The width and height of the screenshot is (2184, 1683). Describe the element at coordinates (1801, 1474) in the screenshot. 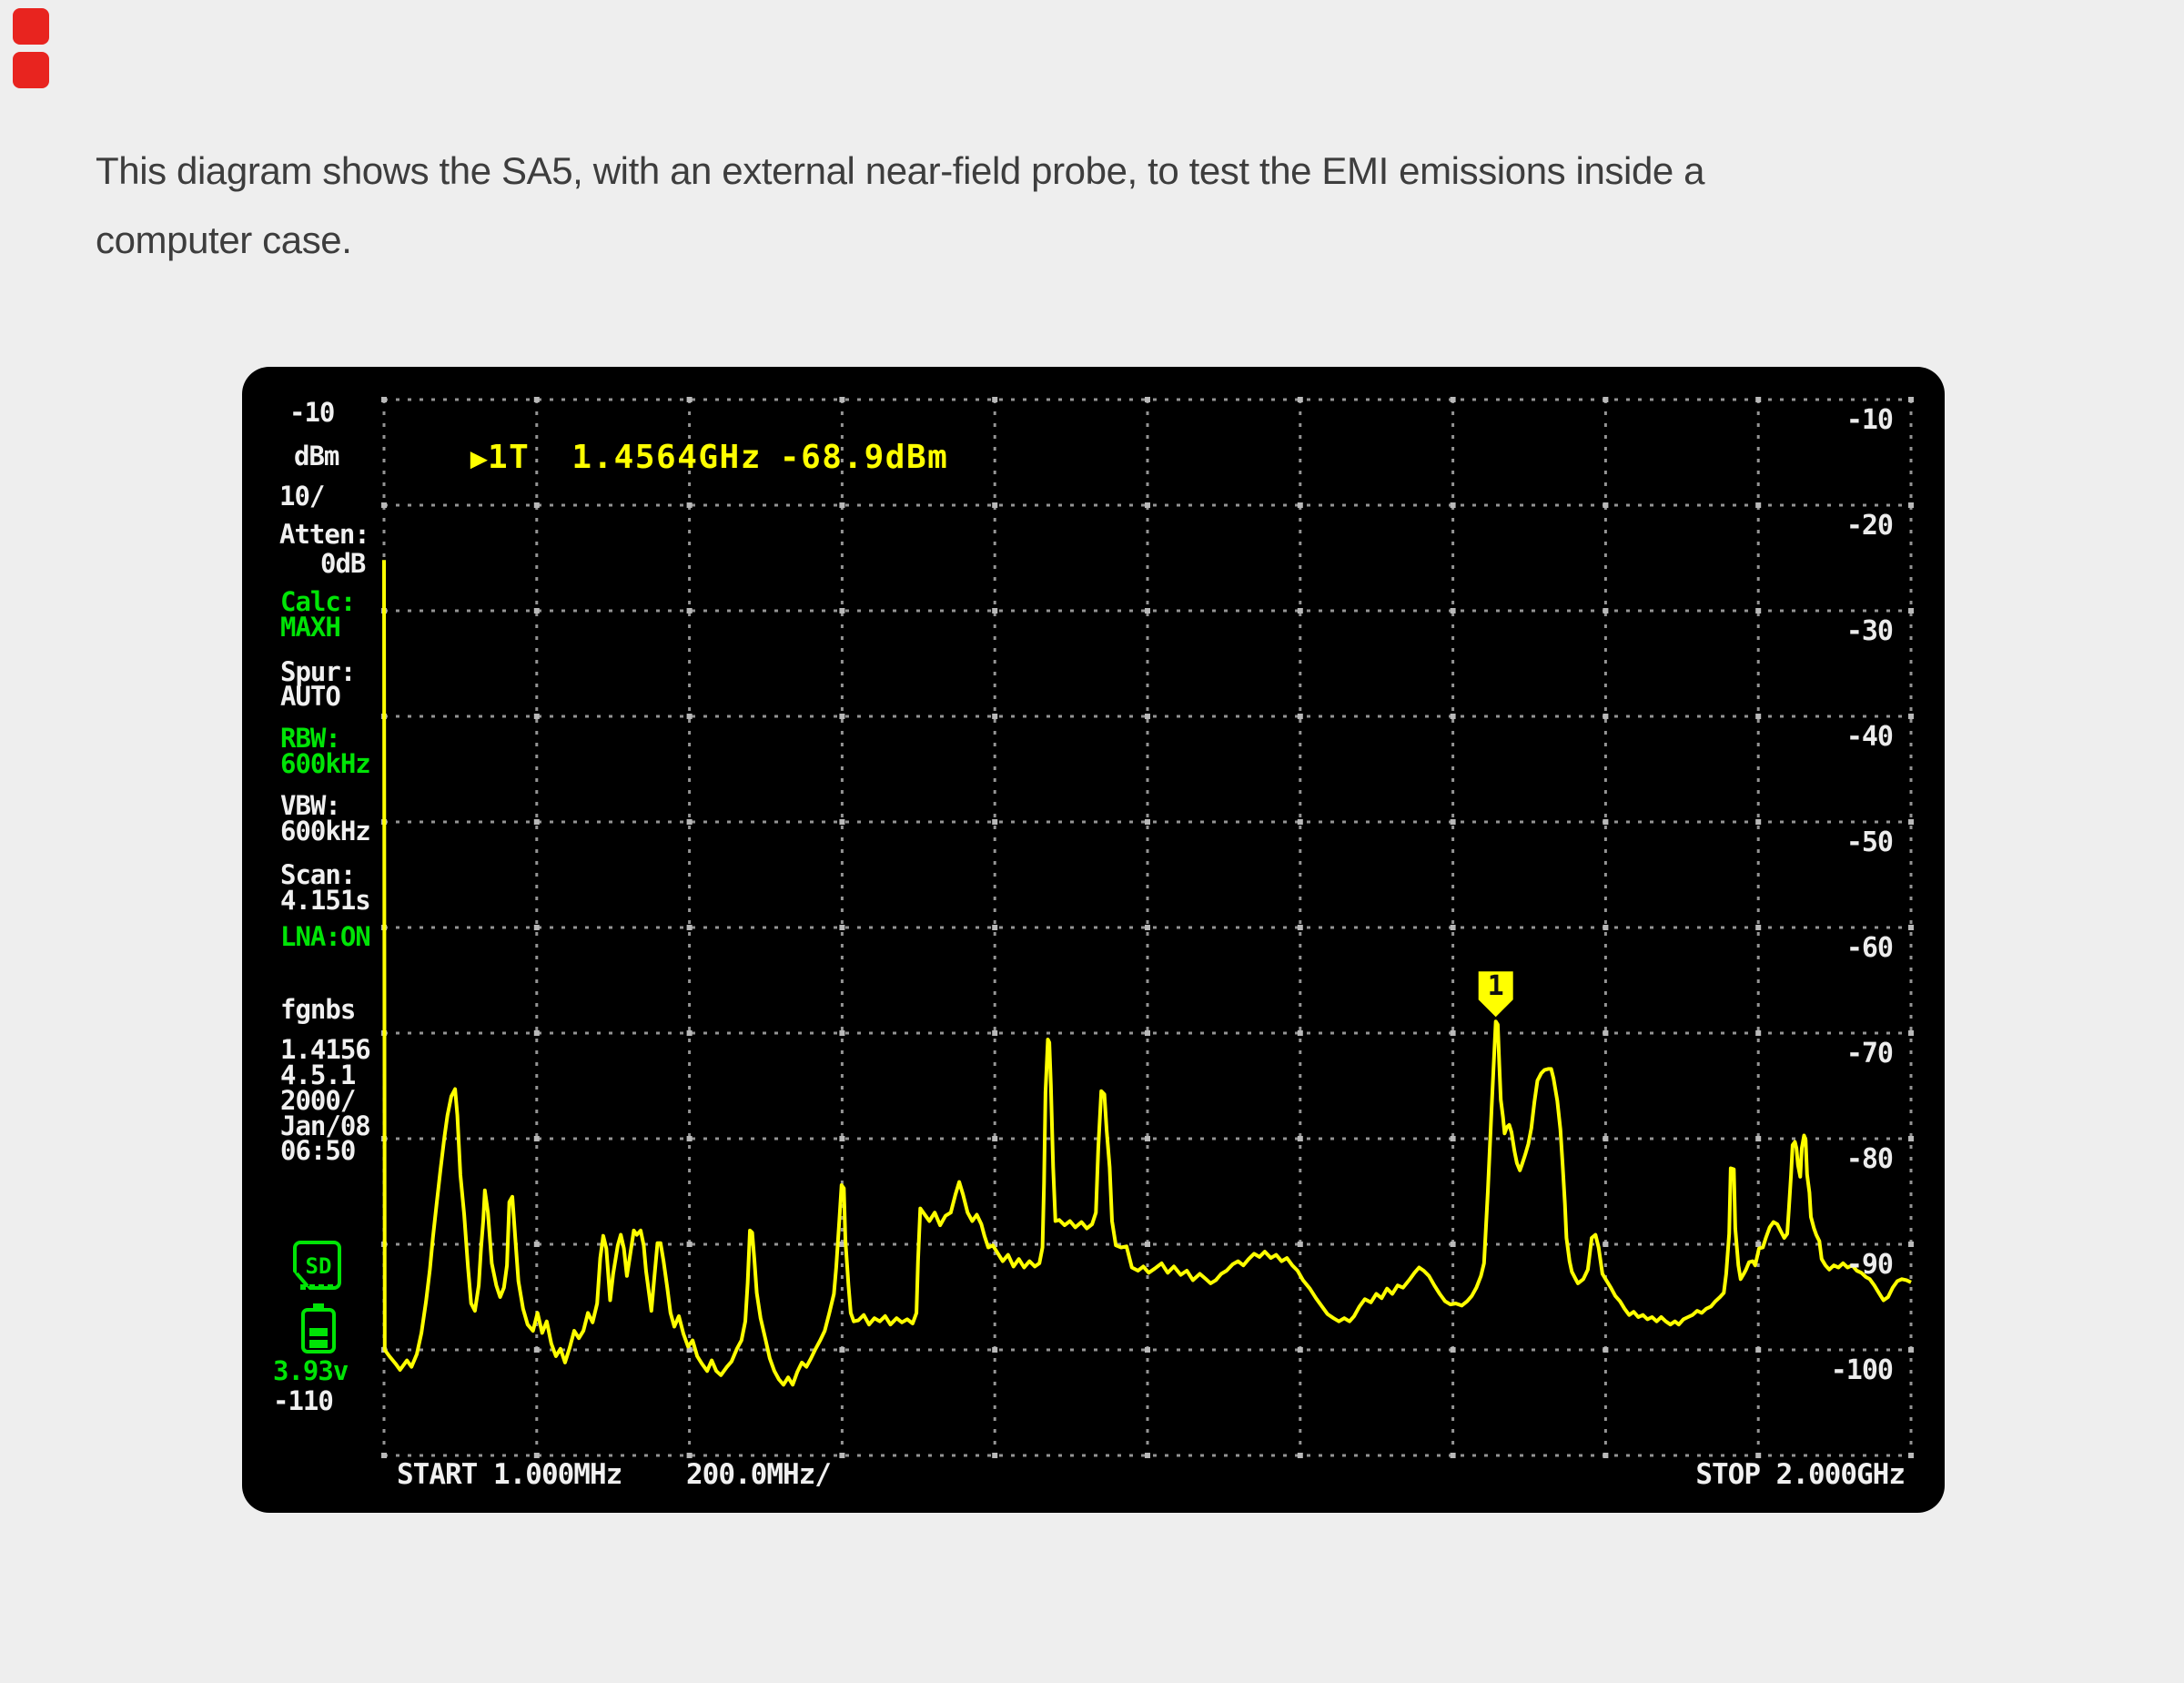

I see `stop-frequency-label: STOP 2.000GHz` at that location.